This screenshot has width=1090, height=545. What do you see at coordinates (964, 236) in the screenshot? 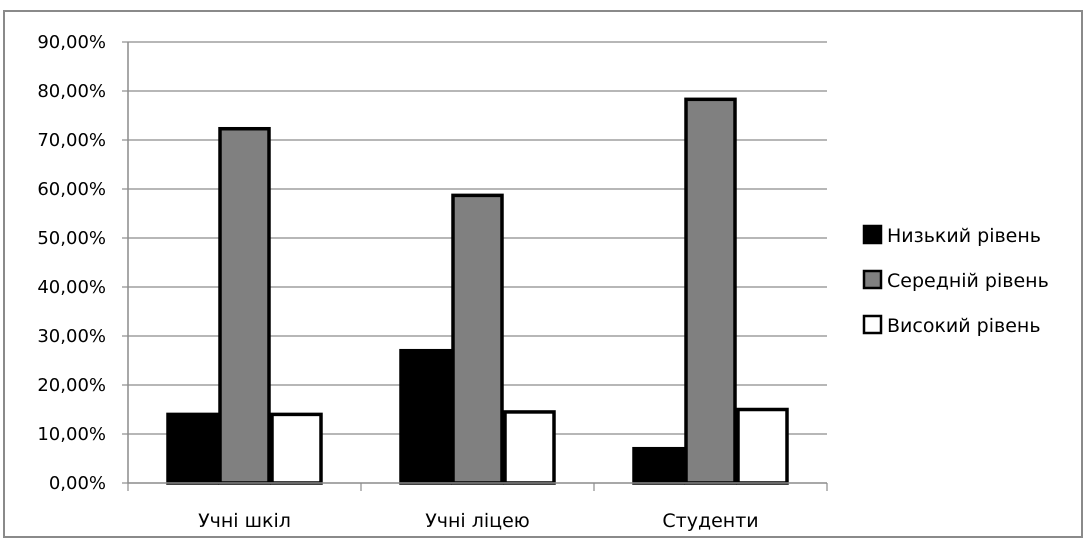
I see `legend-label-1: Низький рівень` at bounding box center [964, 236].